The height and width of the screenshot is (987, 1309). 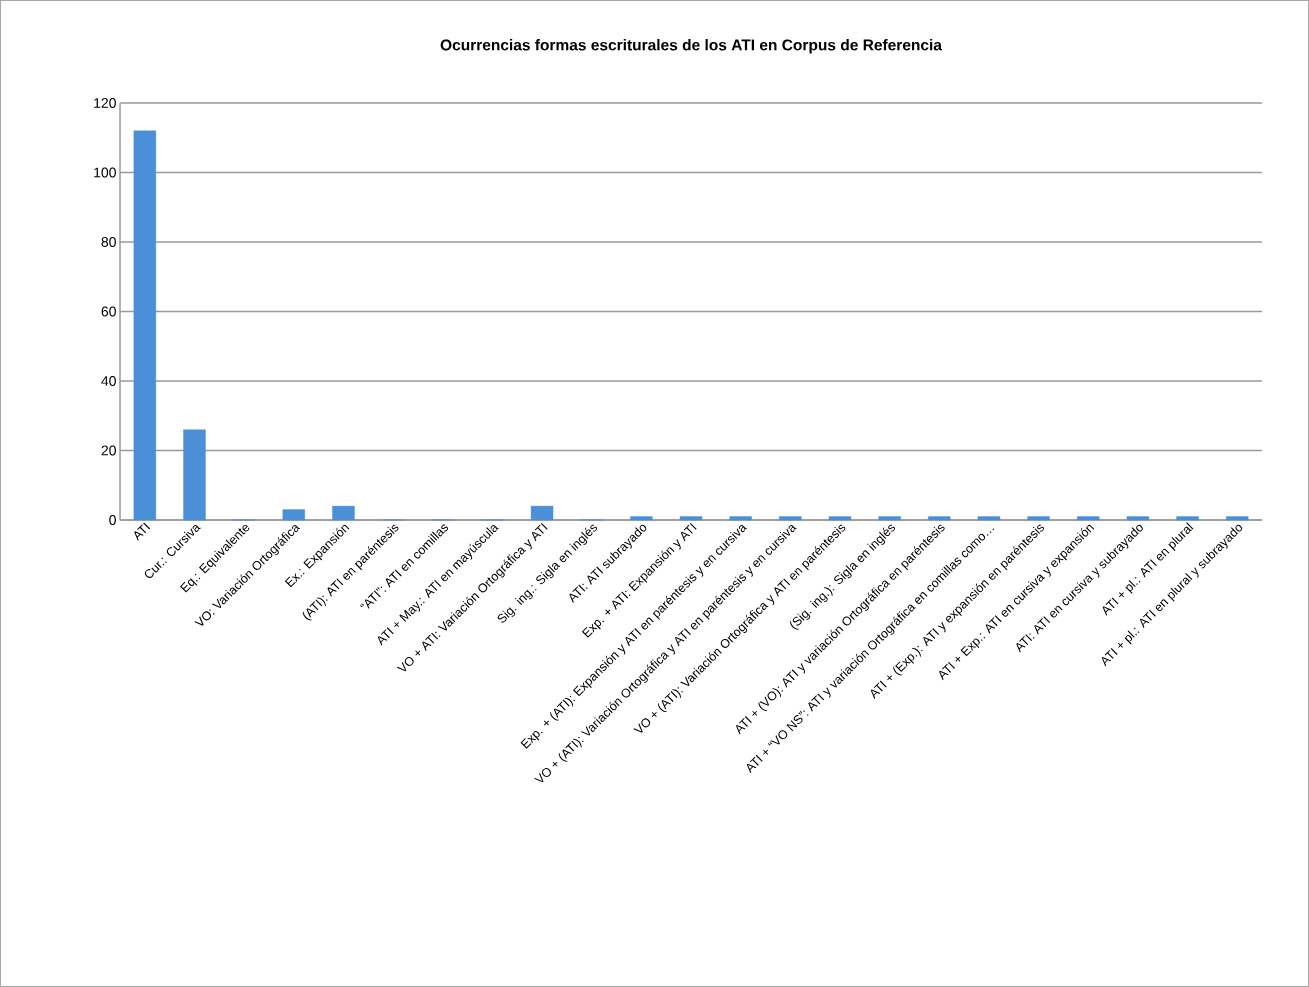 What do you see at coordinates (108, 381) in the screenshot?
I see `y-tick-label: 40` at bounding box center [108, 381].